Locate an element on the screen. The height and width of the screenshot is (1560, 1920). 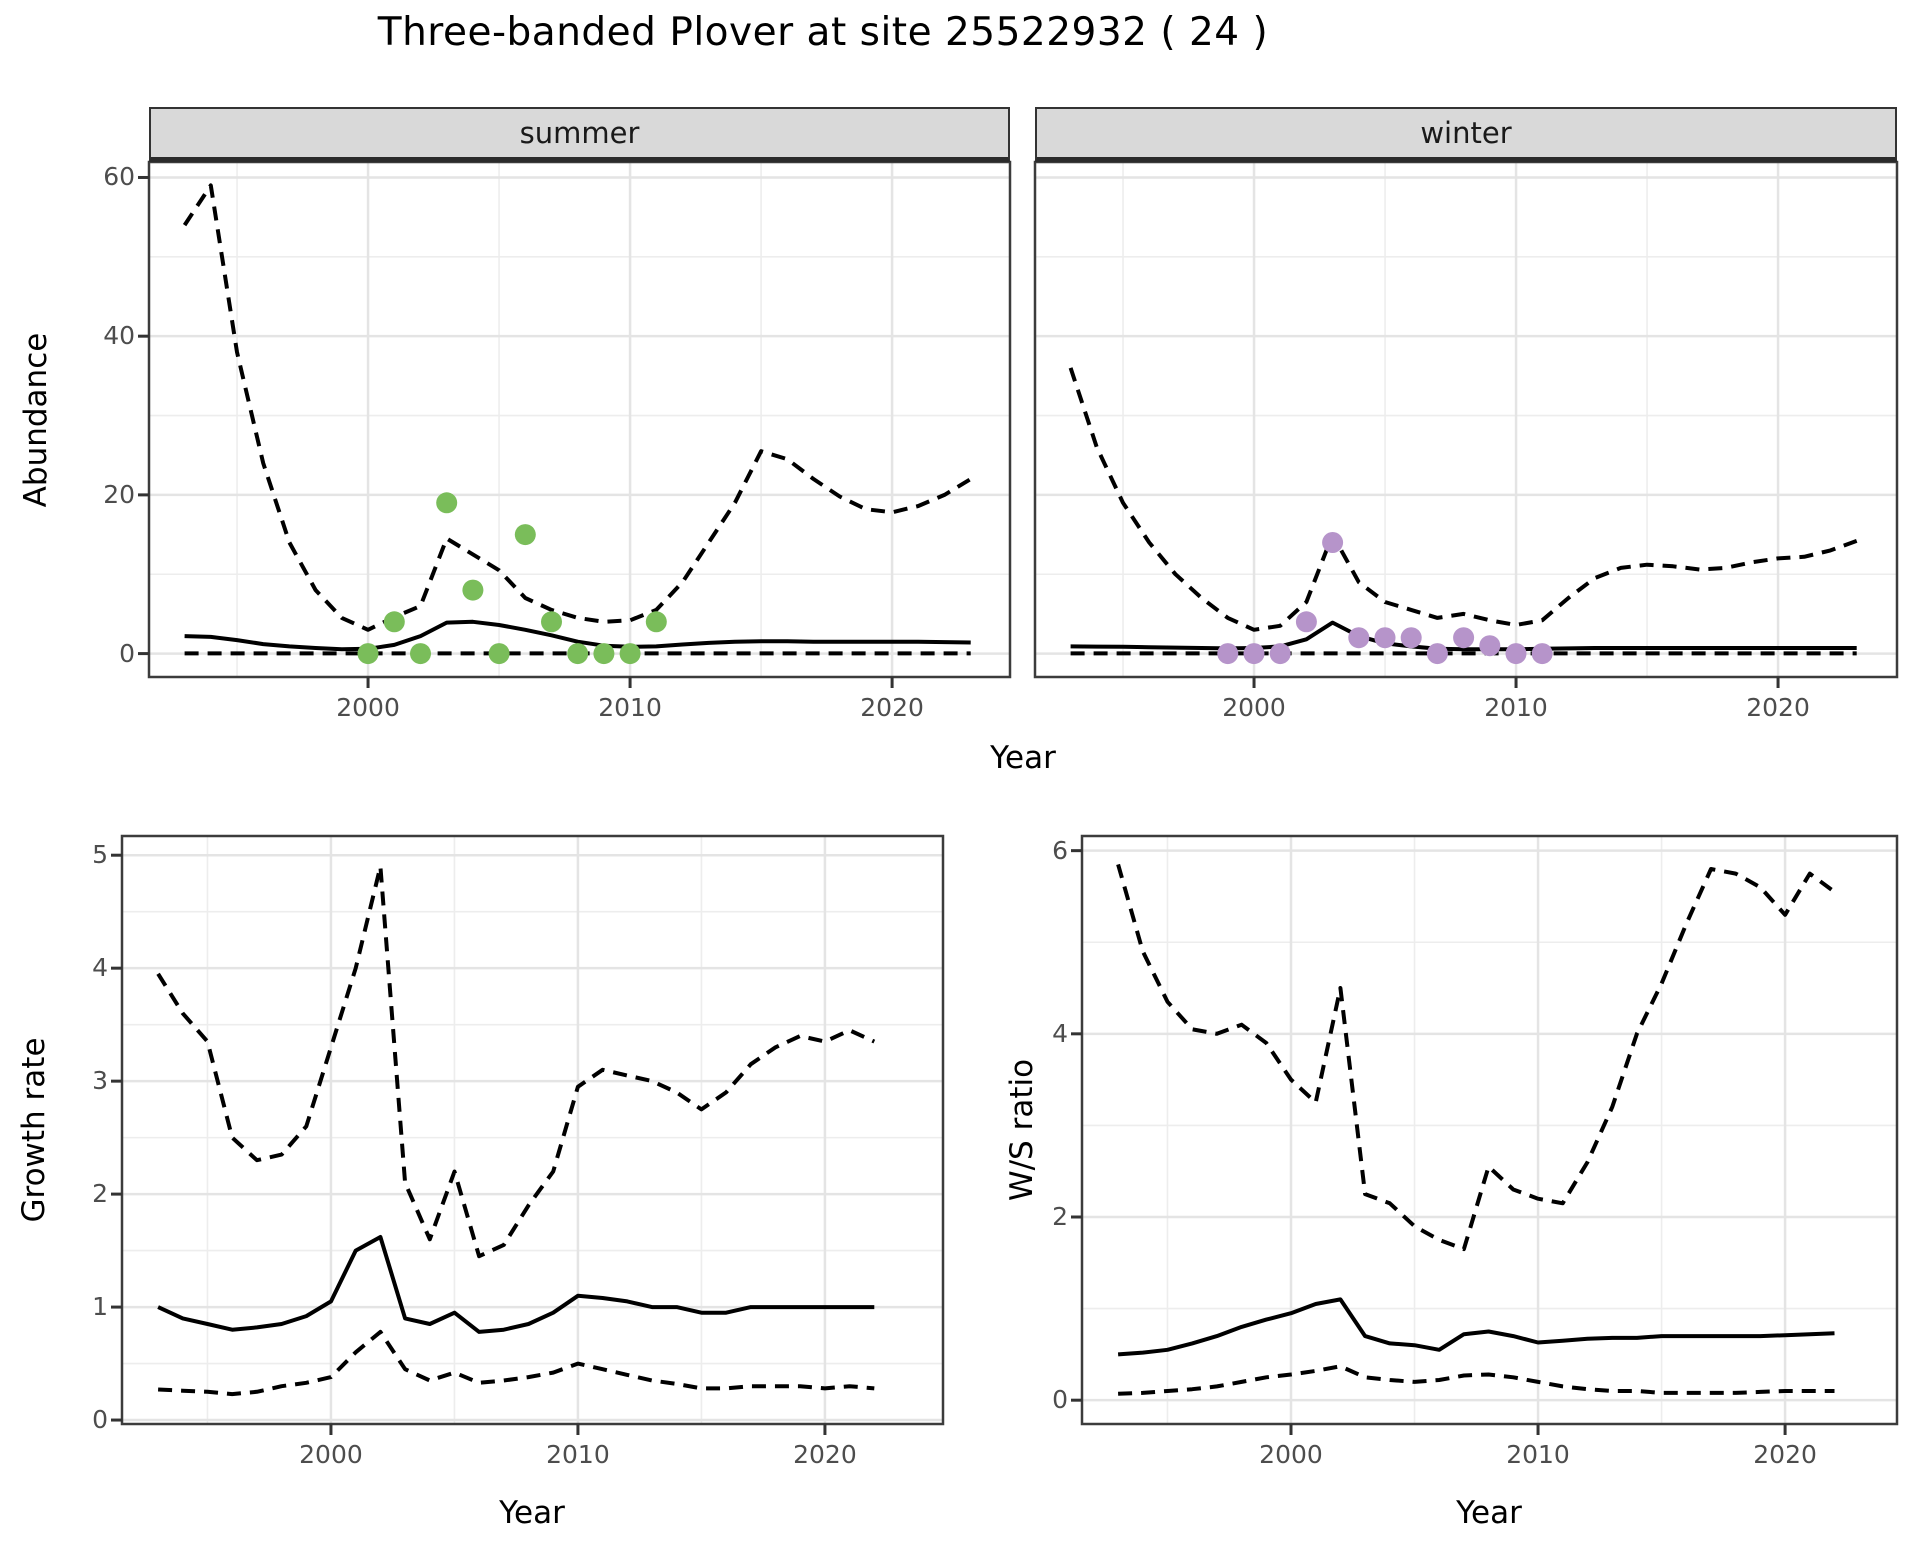
x-axis-title-year-bottom-left: Year is located at coordinates (532, 1513).